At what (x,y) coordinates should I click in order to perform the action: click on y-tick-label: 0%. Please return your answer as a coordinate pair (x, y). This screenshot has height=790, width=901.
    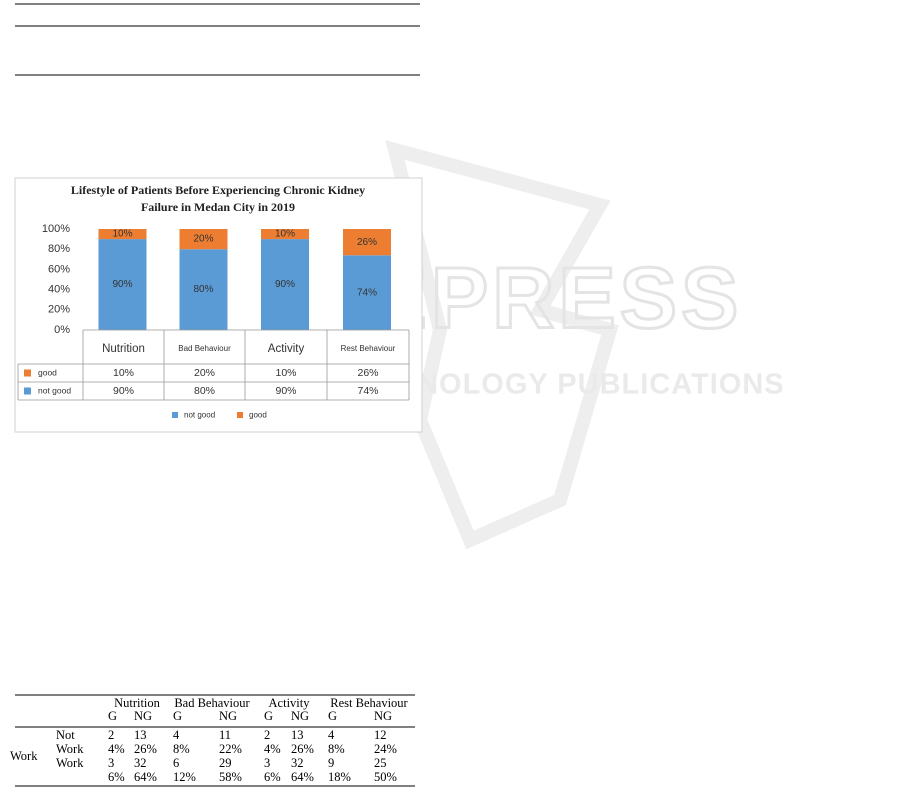
    Looking at the image, I should click on (62, 330).